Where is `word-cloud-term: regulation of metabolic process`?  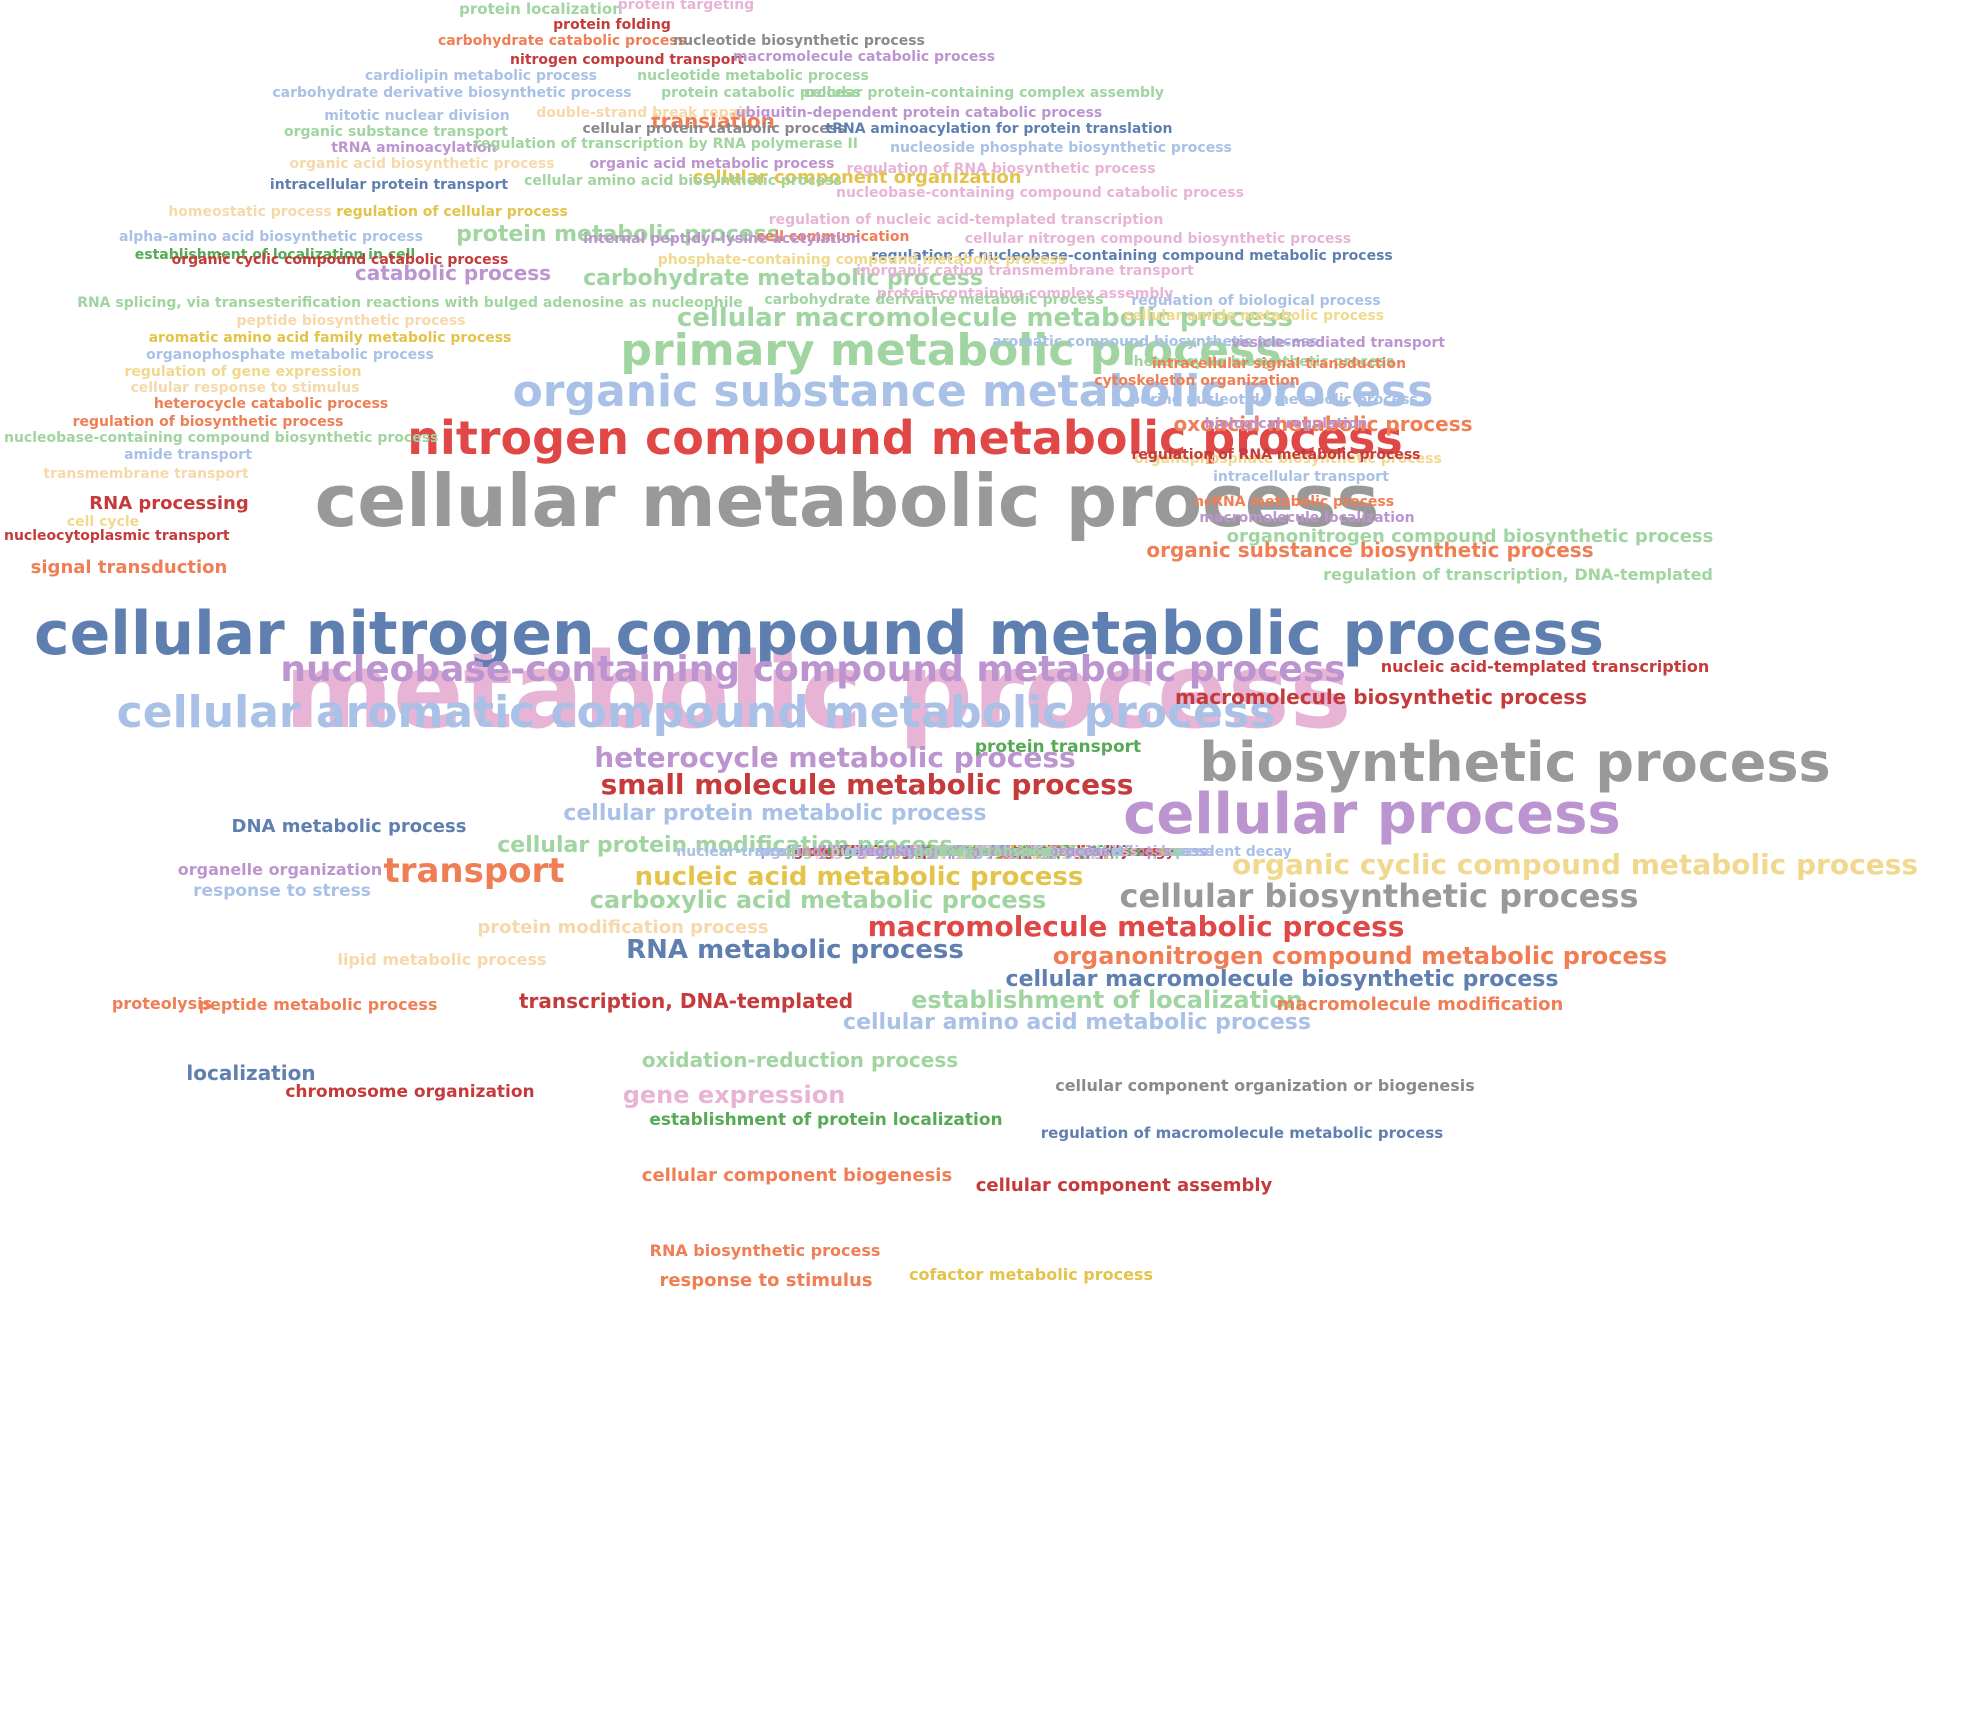 word-cloud-term: regulation of metabolic process is located at coordinates (984, 852).